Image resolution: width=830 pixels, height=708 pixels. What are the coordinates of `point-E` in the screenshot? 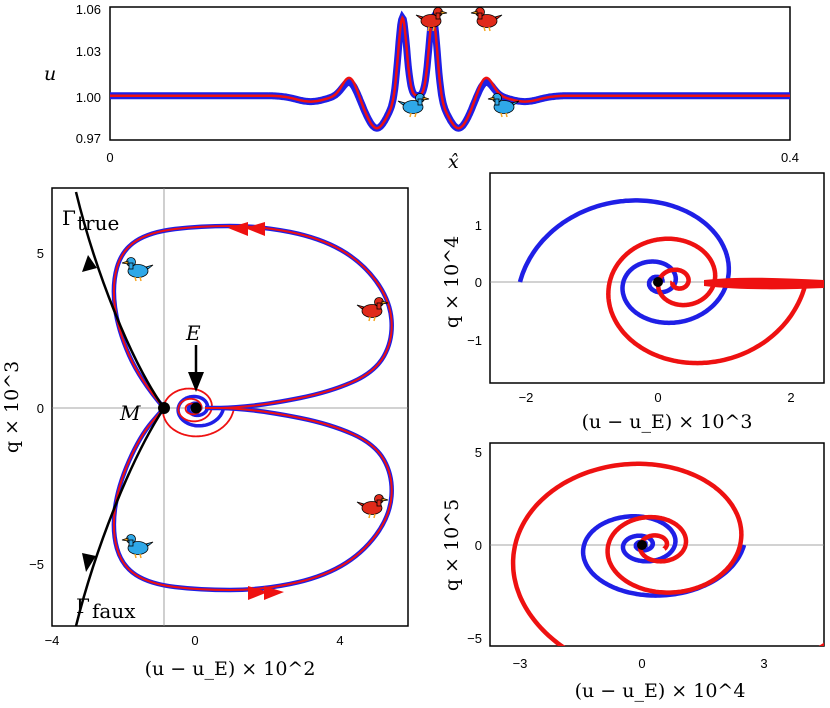 It's located at (196, 408).